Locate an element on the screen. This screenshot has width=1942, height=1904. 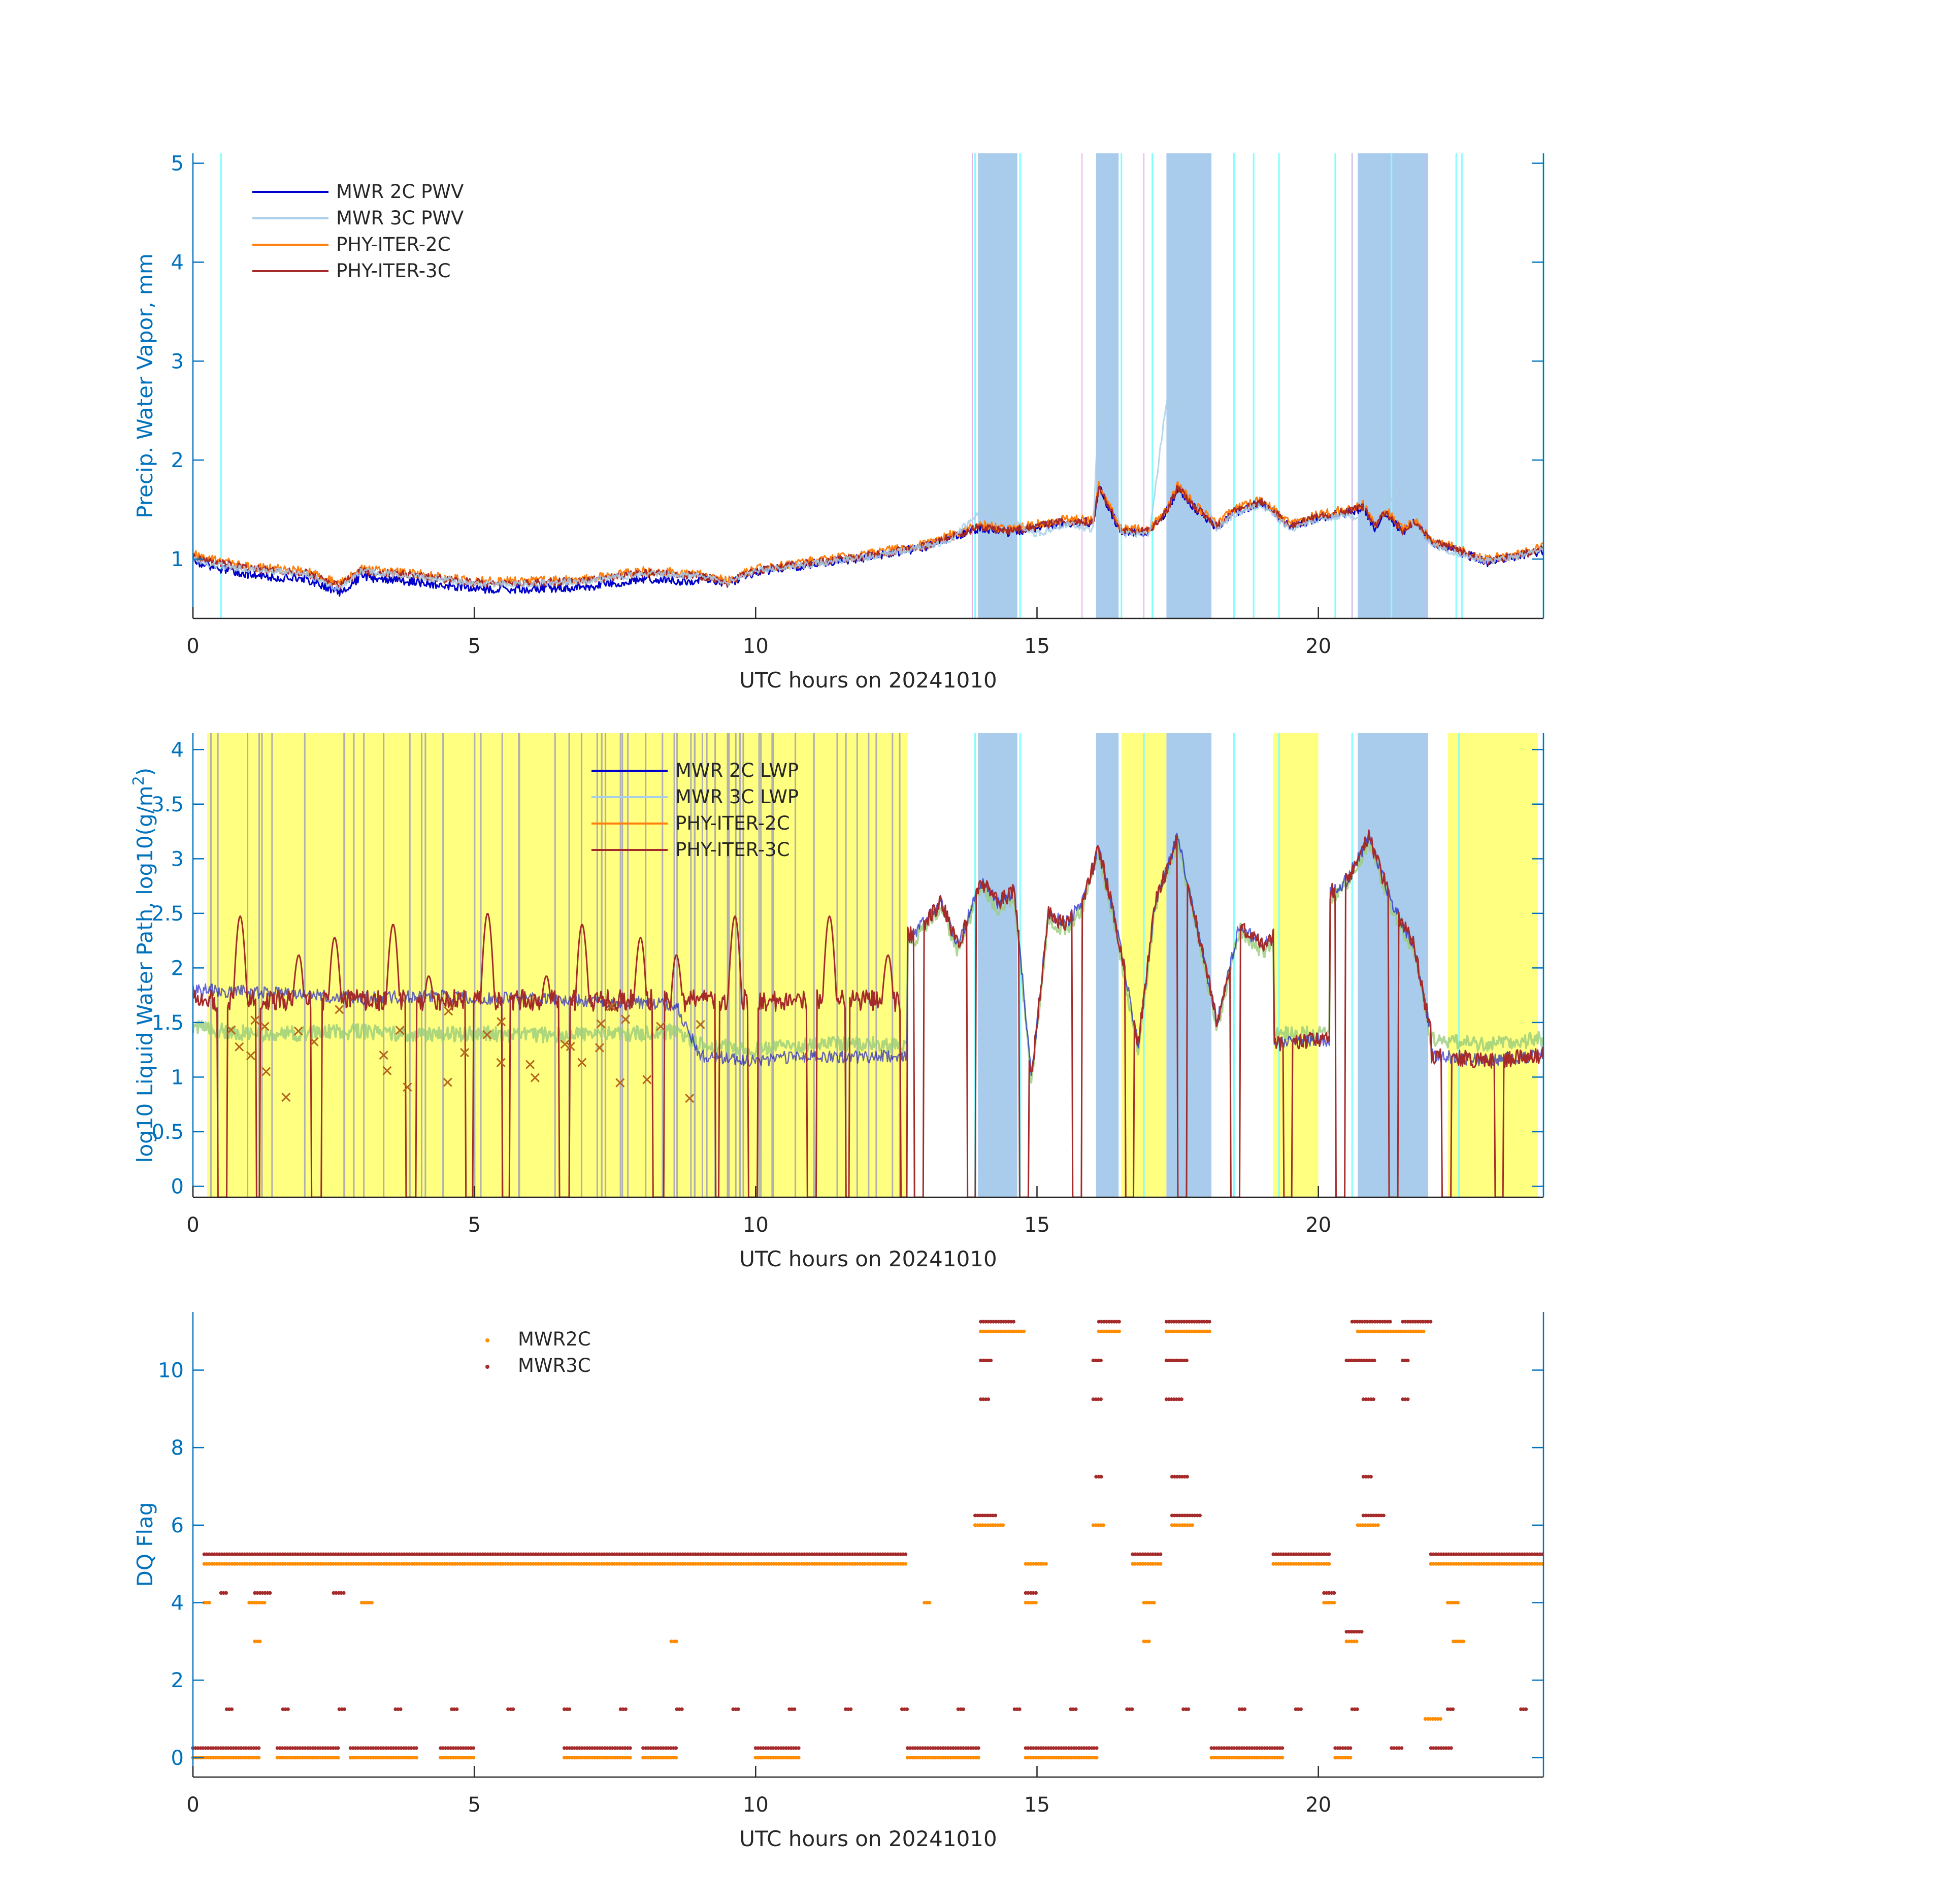
legend-label-mwr2c-lwp: MWR 2C LWP is located at coordinates (737, 771).